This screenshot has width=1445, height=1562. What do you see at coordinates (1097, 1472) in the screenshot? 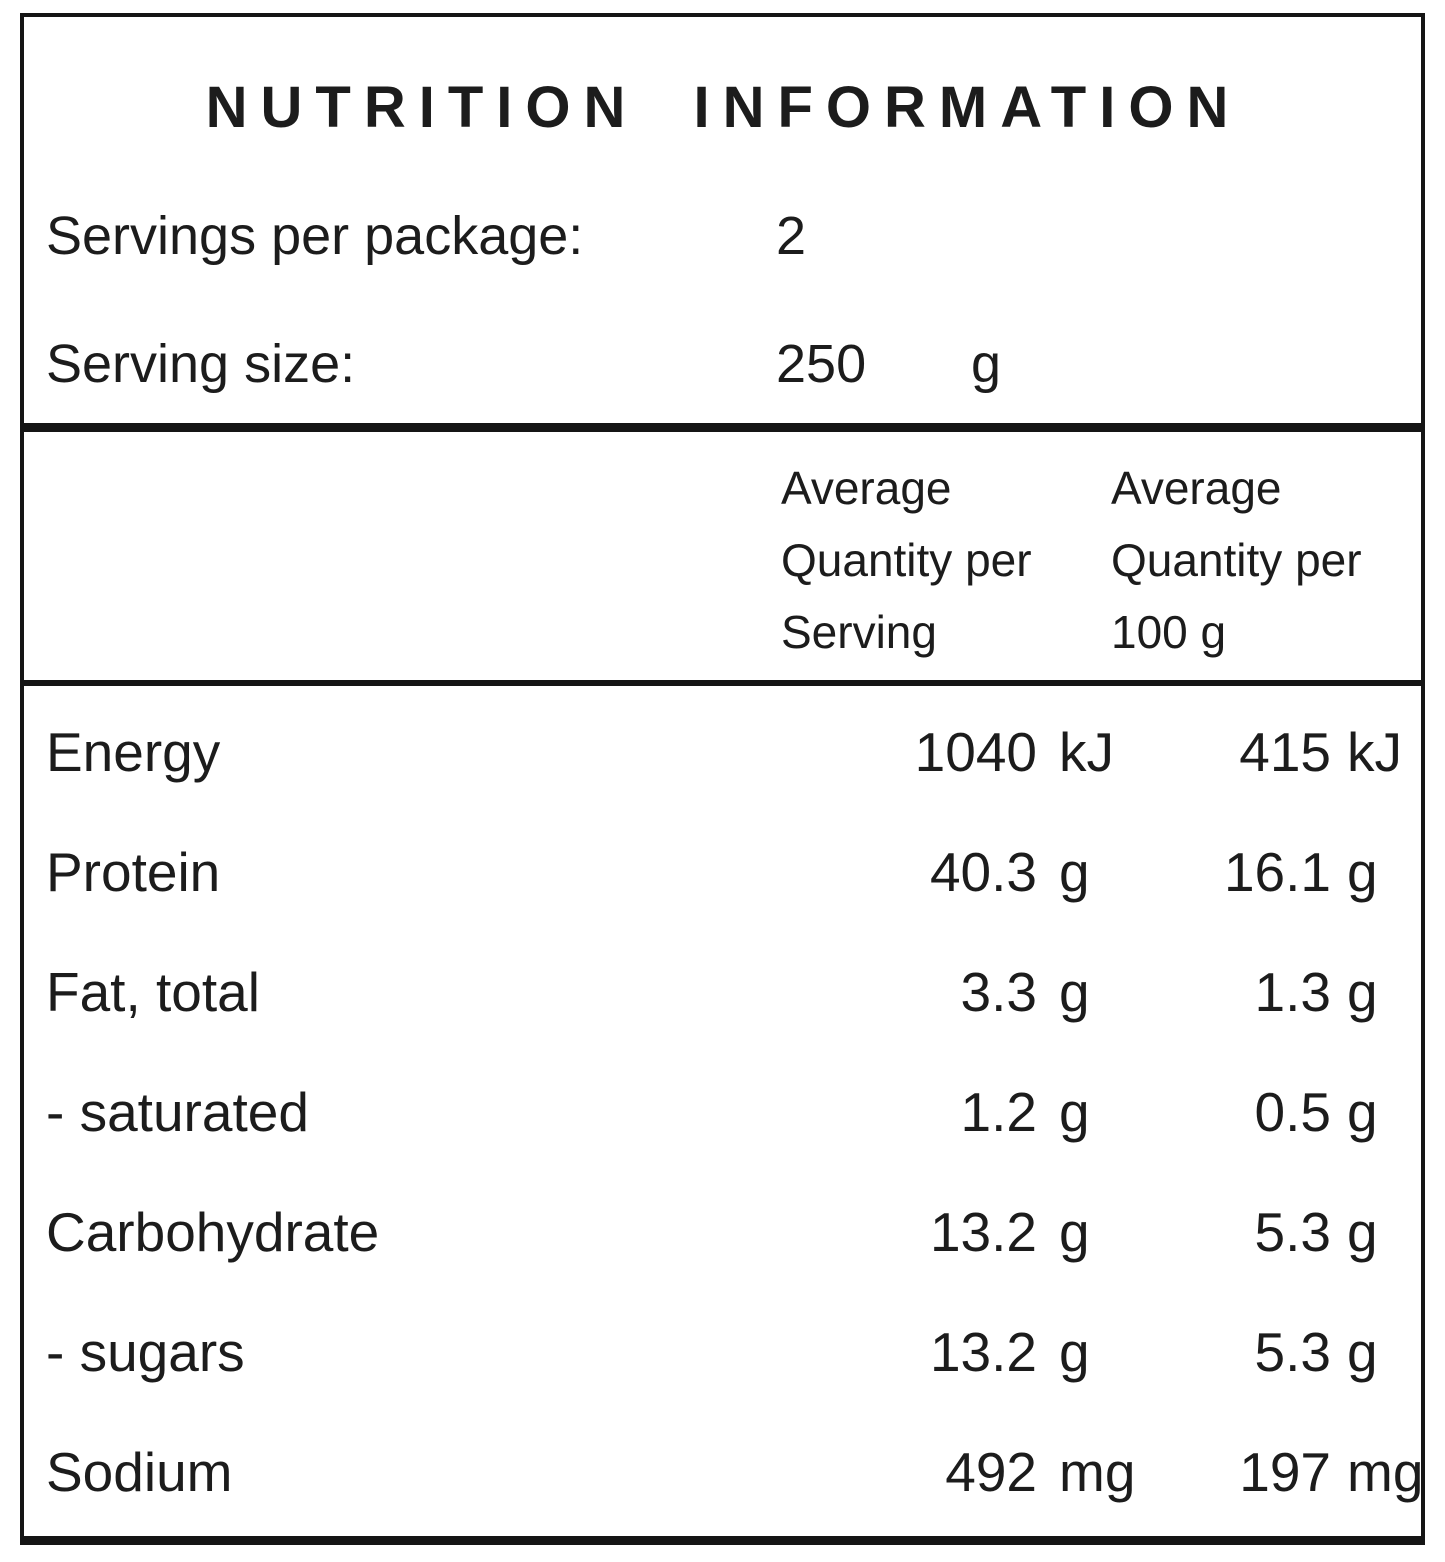
I see `per-serving-unit: mg` at bounding box center [1097, 1472].